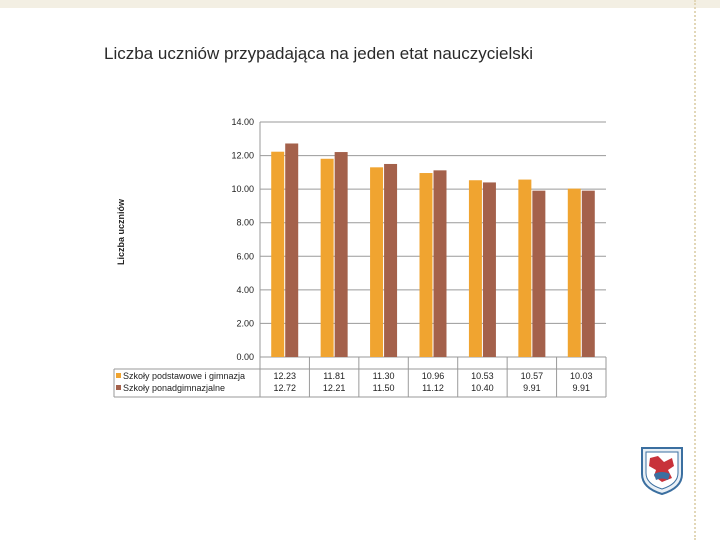 The height and width of the screenshot is (540, 720). Describe the element at coordinates (384, 388) in the screenshot. I see `data-label: 11.50` at that location.